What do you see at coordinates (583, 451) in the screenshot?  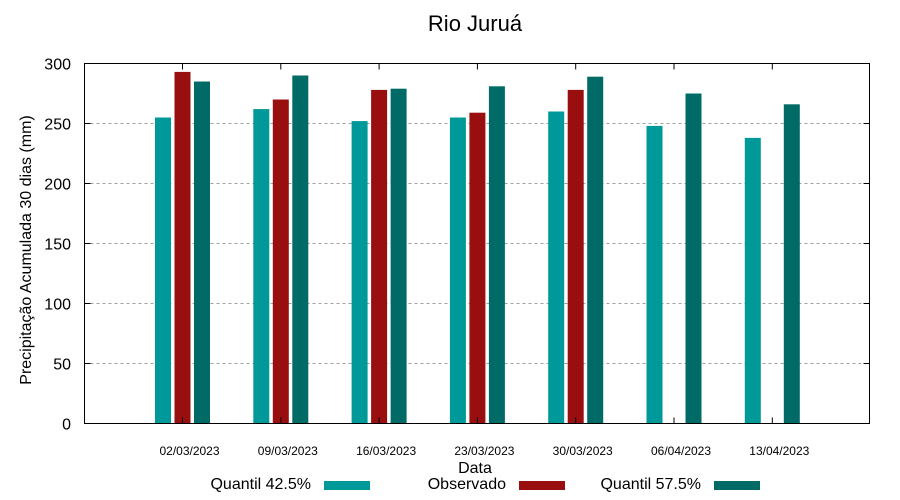 I see `x-tick-label: 30/03/2023` at bounding box center [583, 451].